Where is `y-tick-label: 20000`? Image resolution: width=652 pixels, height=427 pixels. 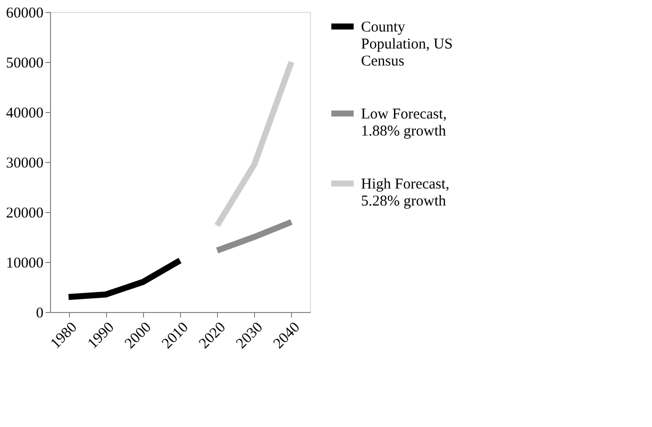
y-tick-label: 20000 is located at coordinates (25, 214).